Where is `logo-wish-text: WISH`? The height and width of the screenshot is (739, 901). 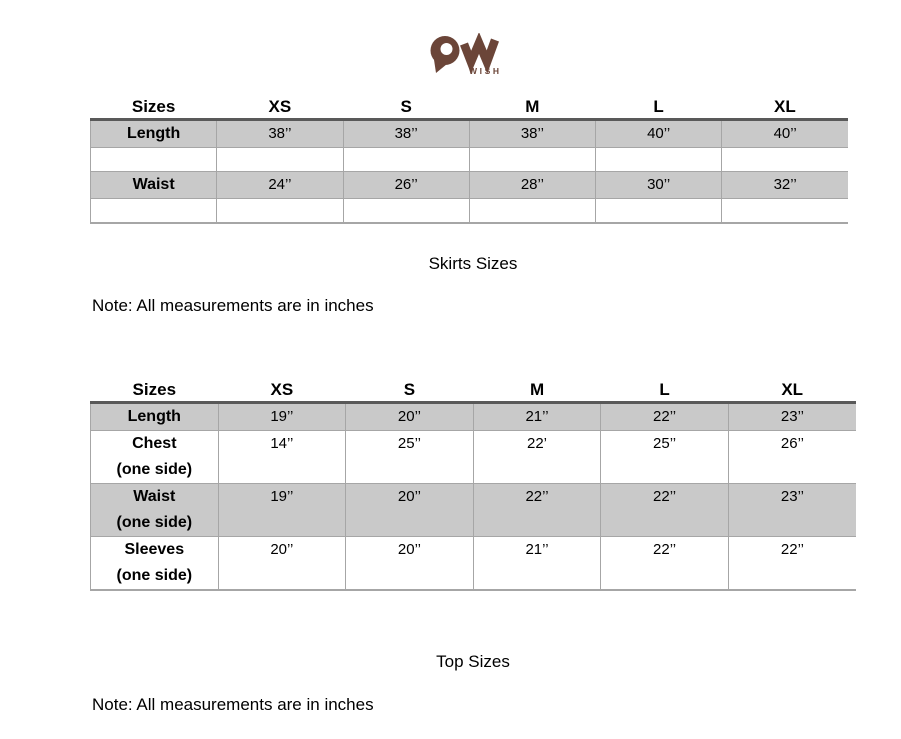 logo-wish-text: WISH is located at coordinates (485, 70).